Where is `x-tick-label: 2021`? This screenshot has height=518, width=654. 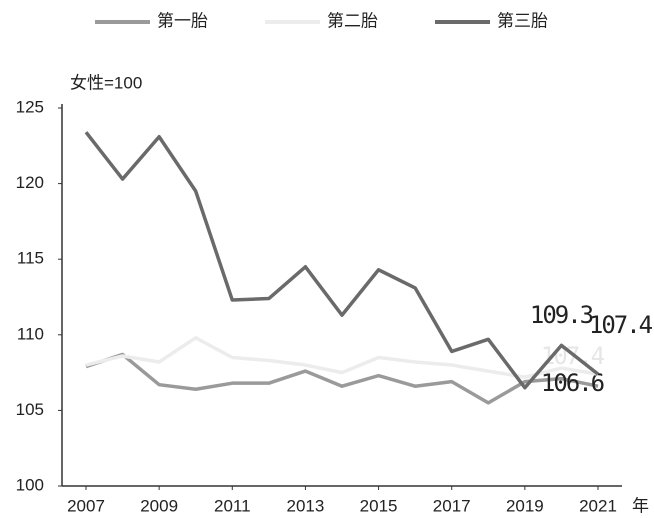 x-tick-label: 2021 is located at coordinates (598, 505).